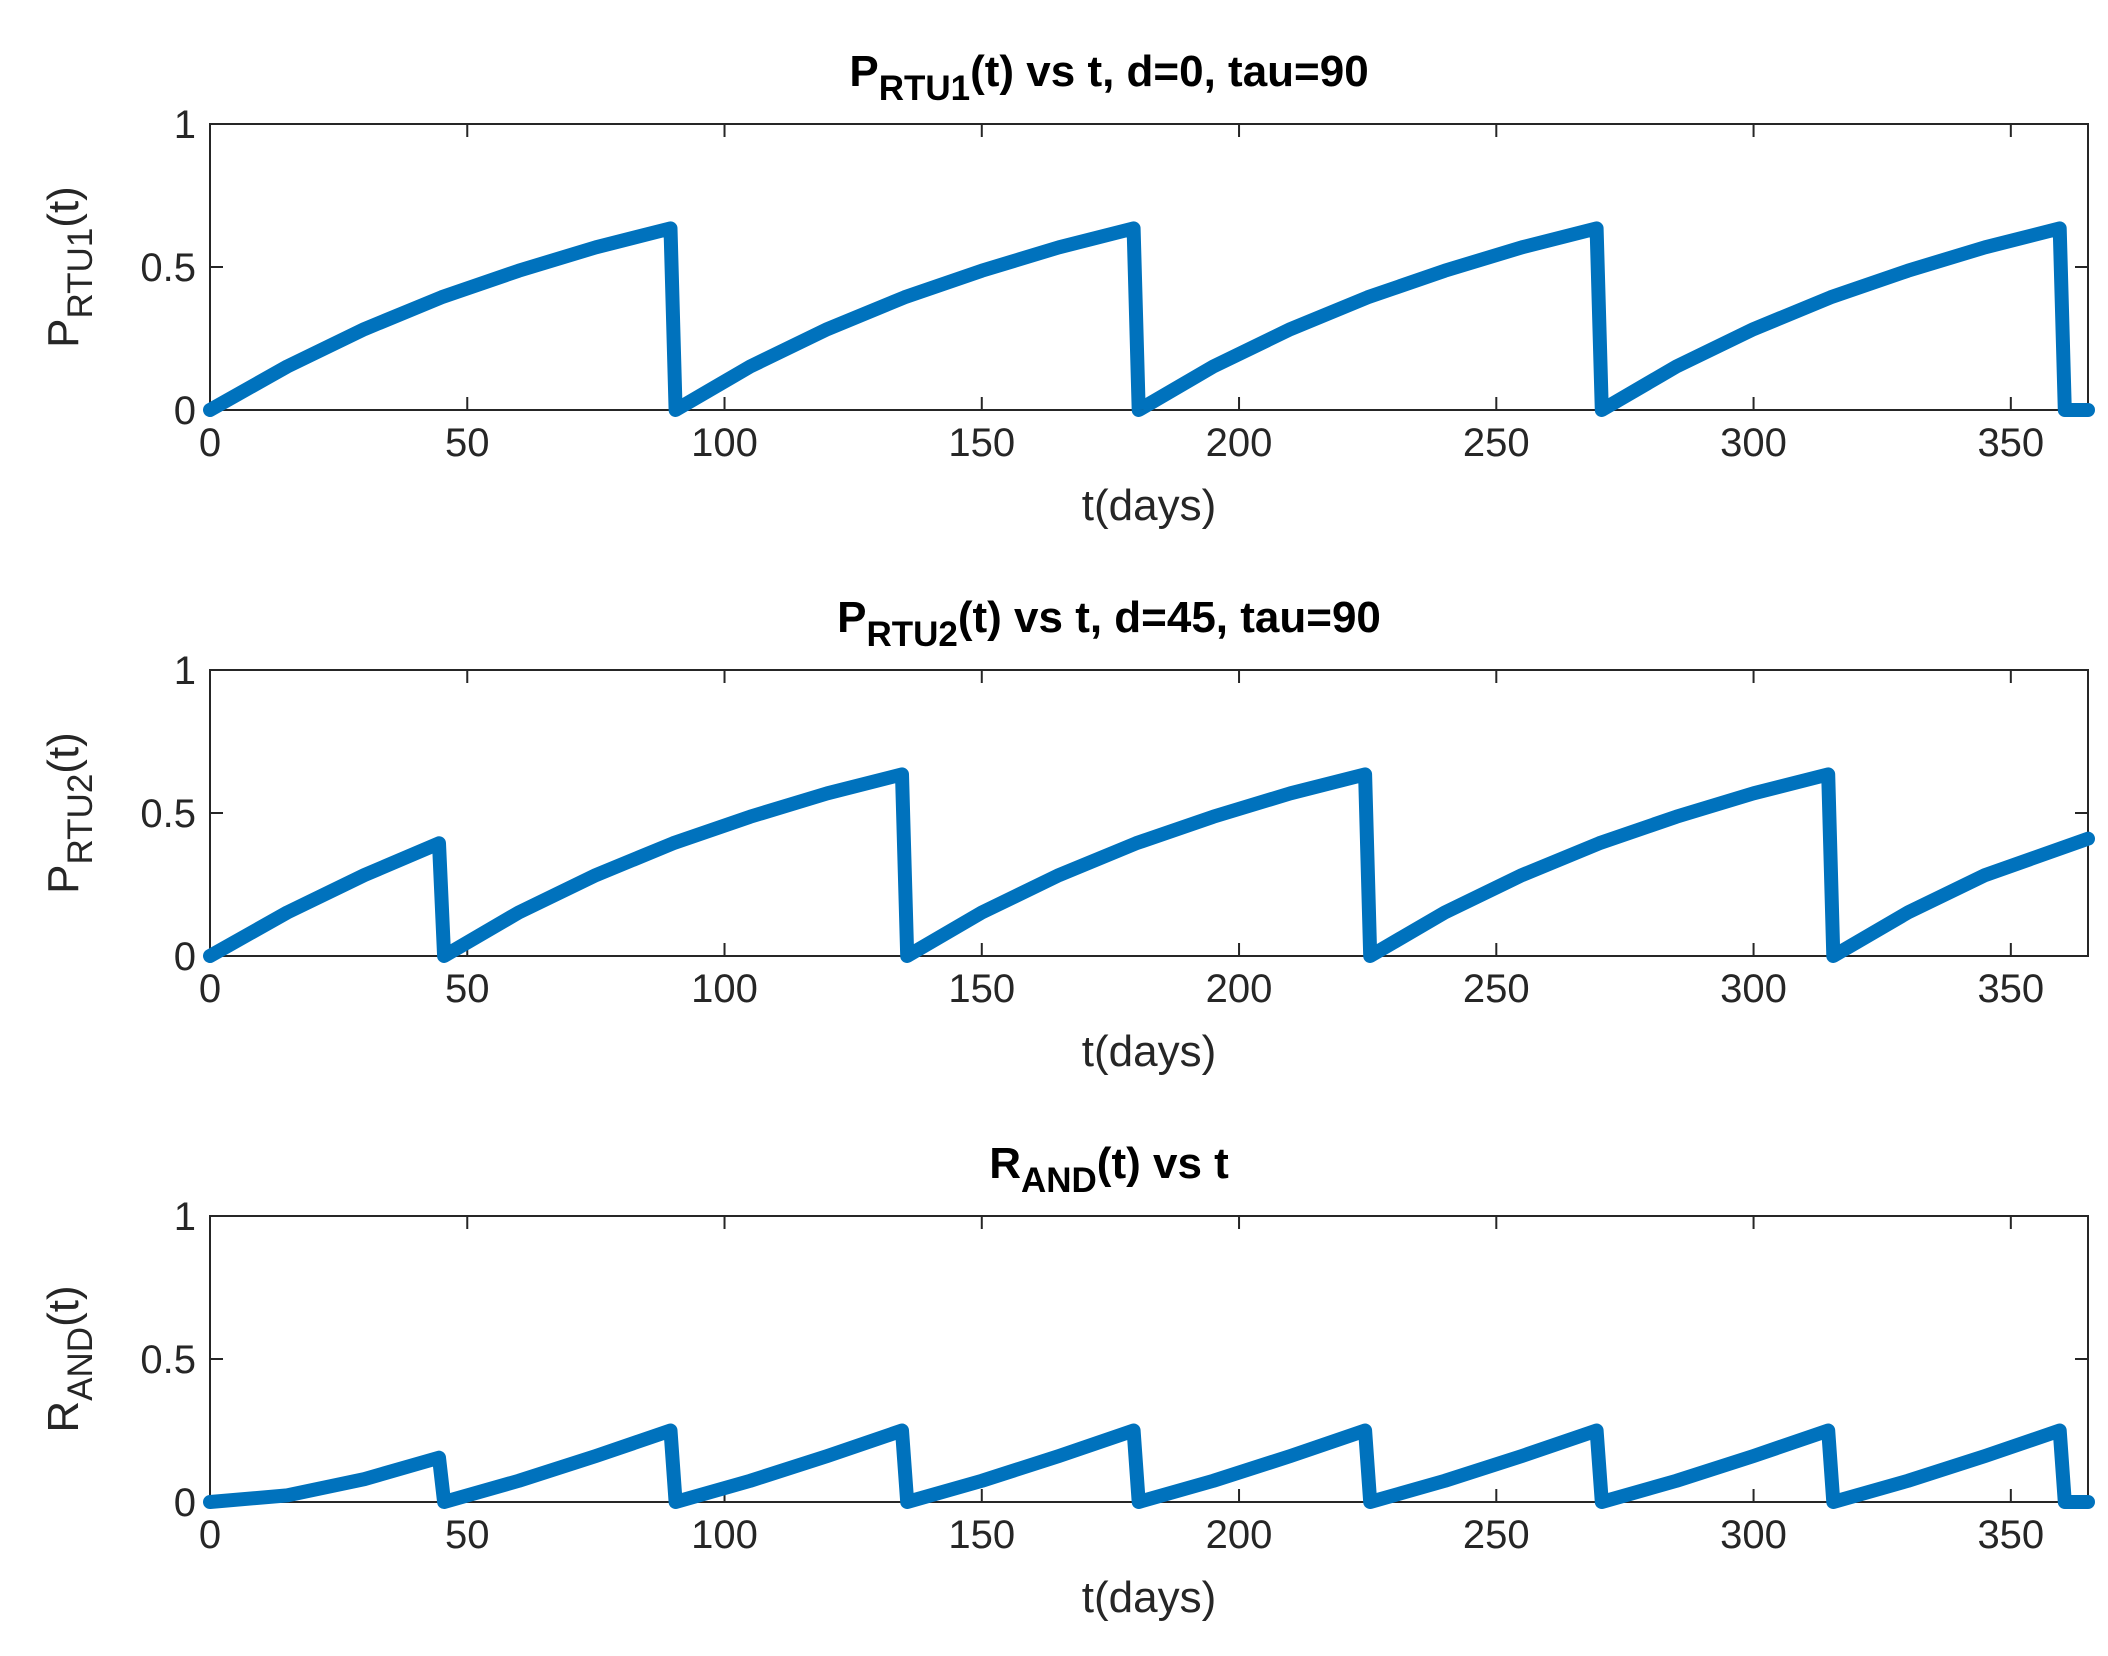 Image resolution: width=2108 pixels, height=1656 pixels. Describe the element at coordinates (1059, 1180) in the screenshot. I see `chart-title-sub: AND` at that location.